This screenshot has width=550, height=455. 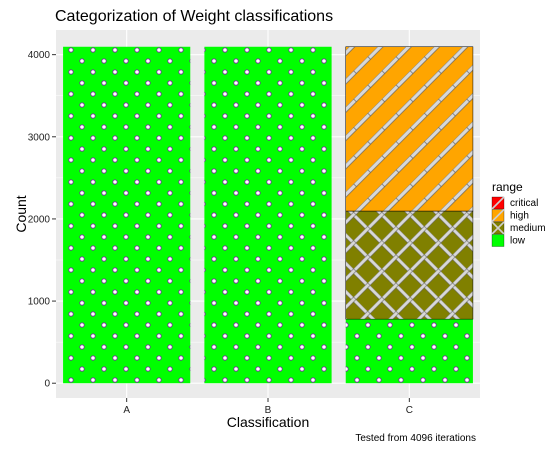 I want to click on y-axis: 0 1000 2000 3000 4000, so click(x=42, y=220).